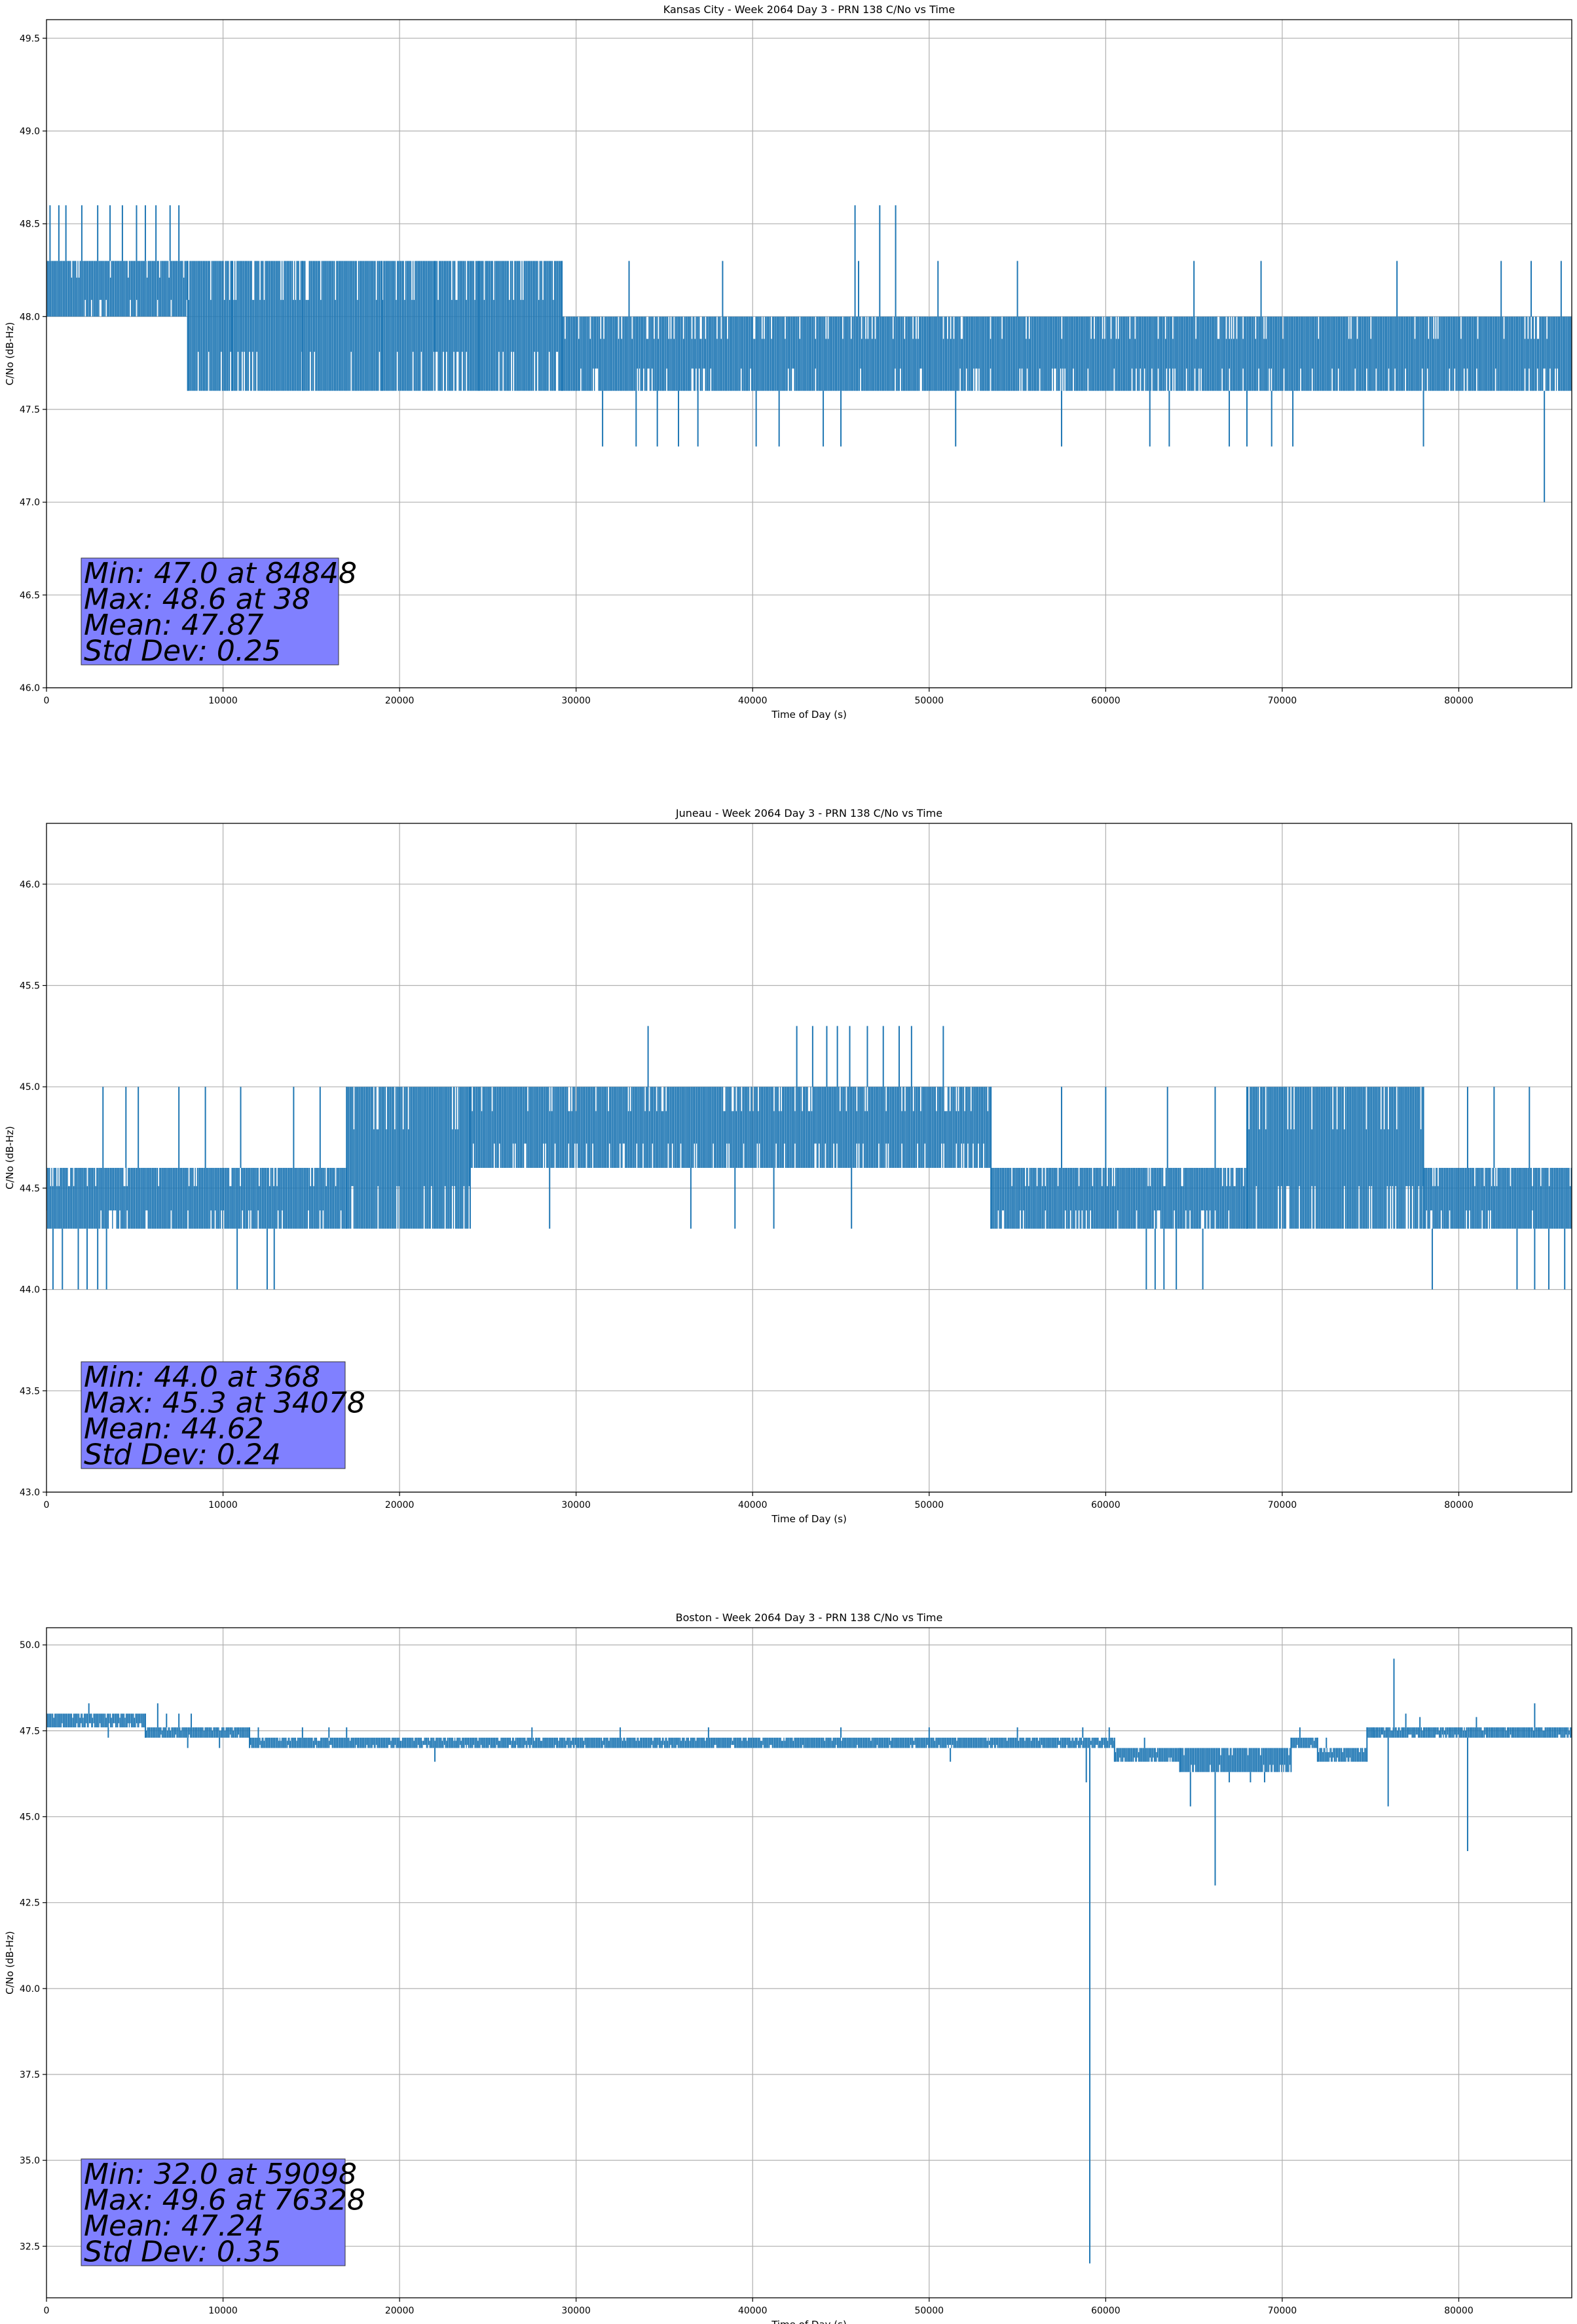  What do you see at coordinates (30, 224) in the screenshot?
I see `y-tick-label: 48.5` at bounding box center [30, 224].